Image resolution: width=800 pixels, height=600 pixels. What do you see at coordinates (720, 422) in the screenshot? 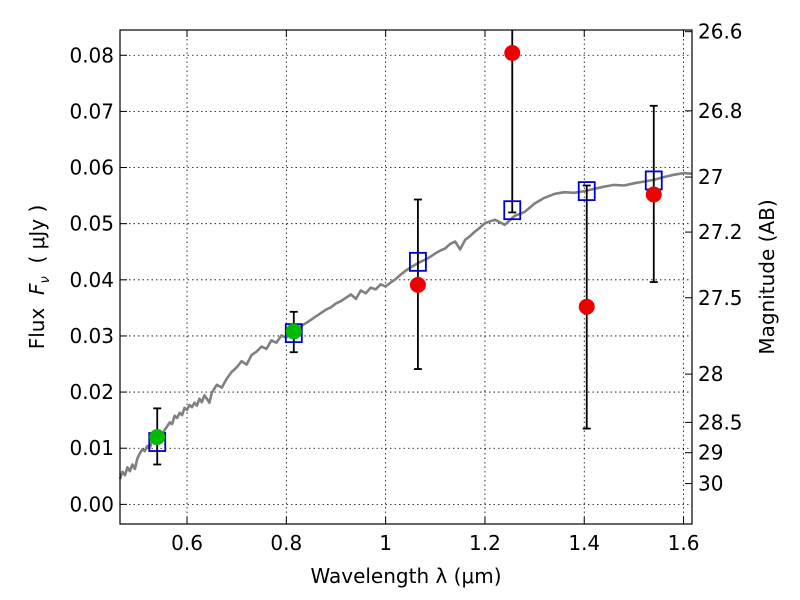
I see `y2-tick-label: 28.5` at bounding box center [720, 422].